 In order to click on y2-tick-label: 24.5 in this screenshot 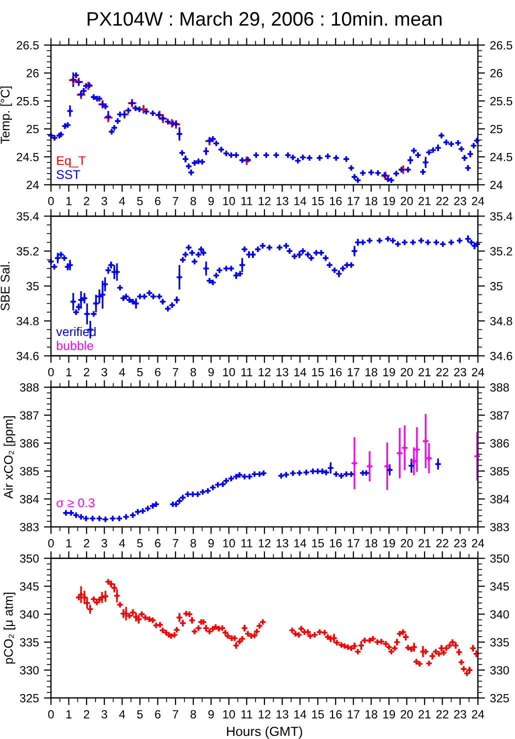, I will do `click(501, 157)`.